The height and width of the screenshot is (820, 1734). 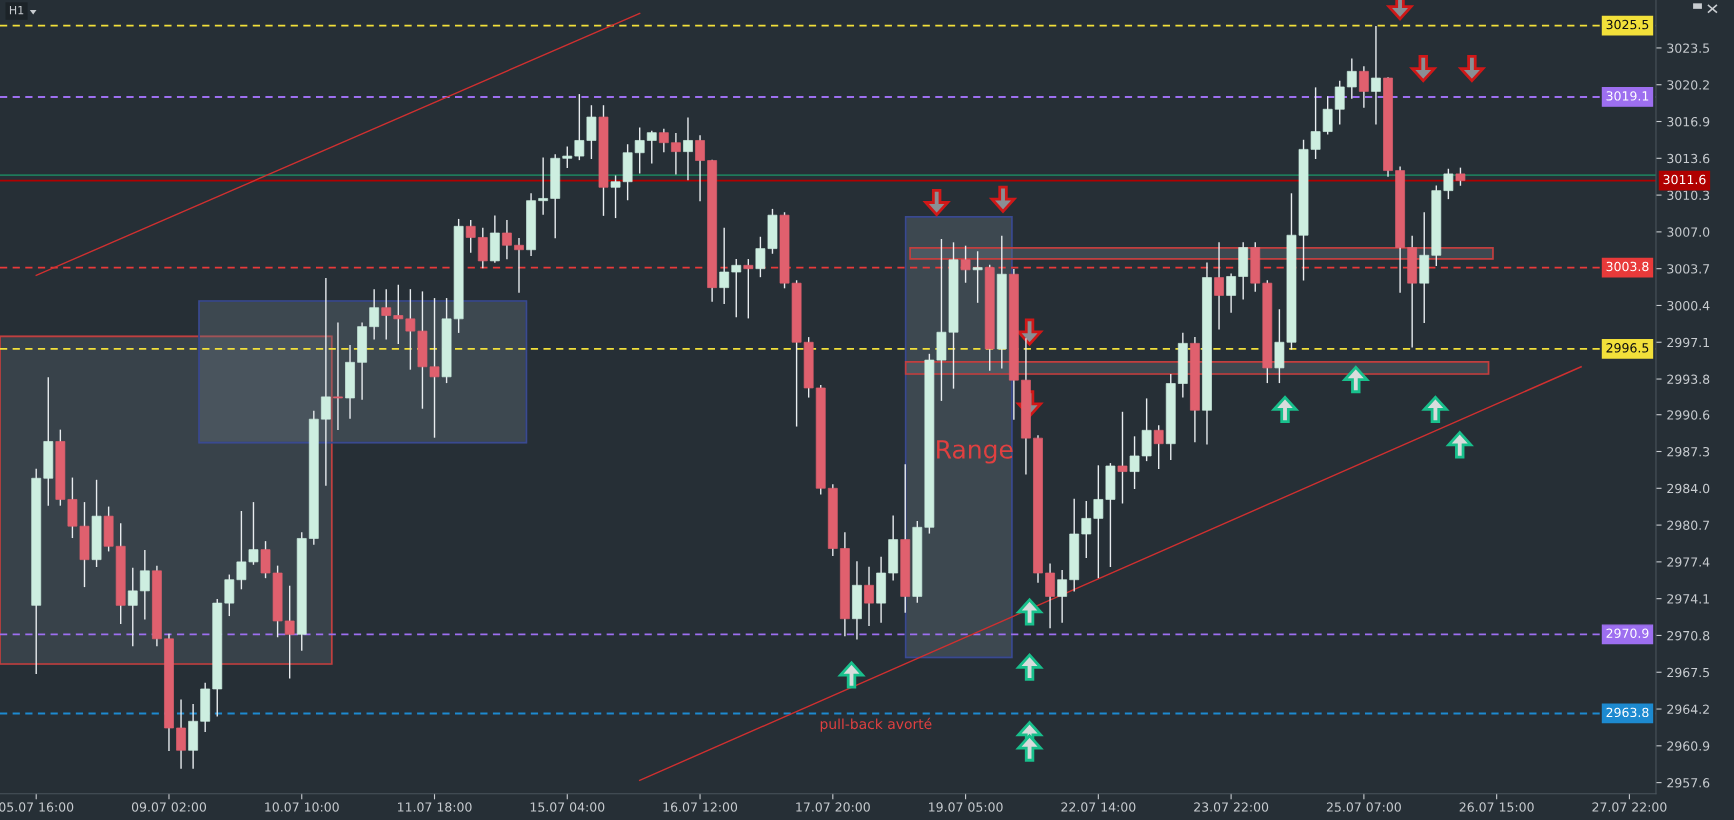 What do you see at coordinates (1688, 305) in the screenshot?
I see `y-tick-label: 3000.4` at bounding box center [1688, 305].